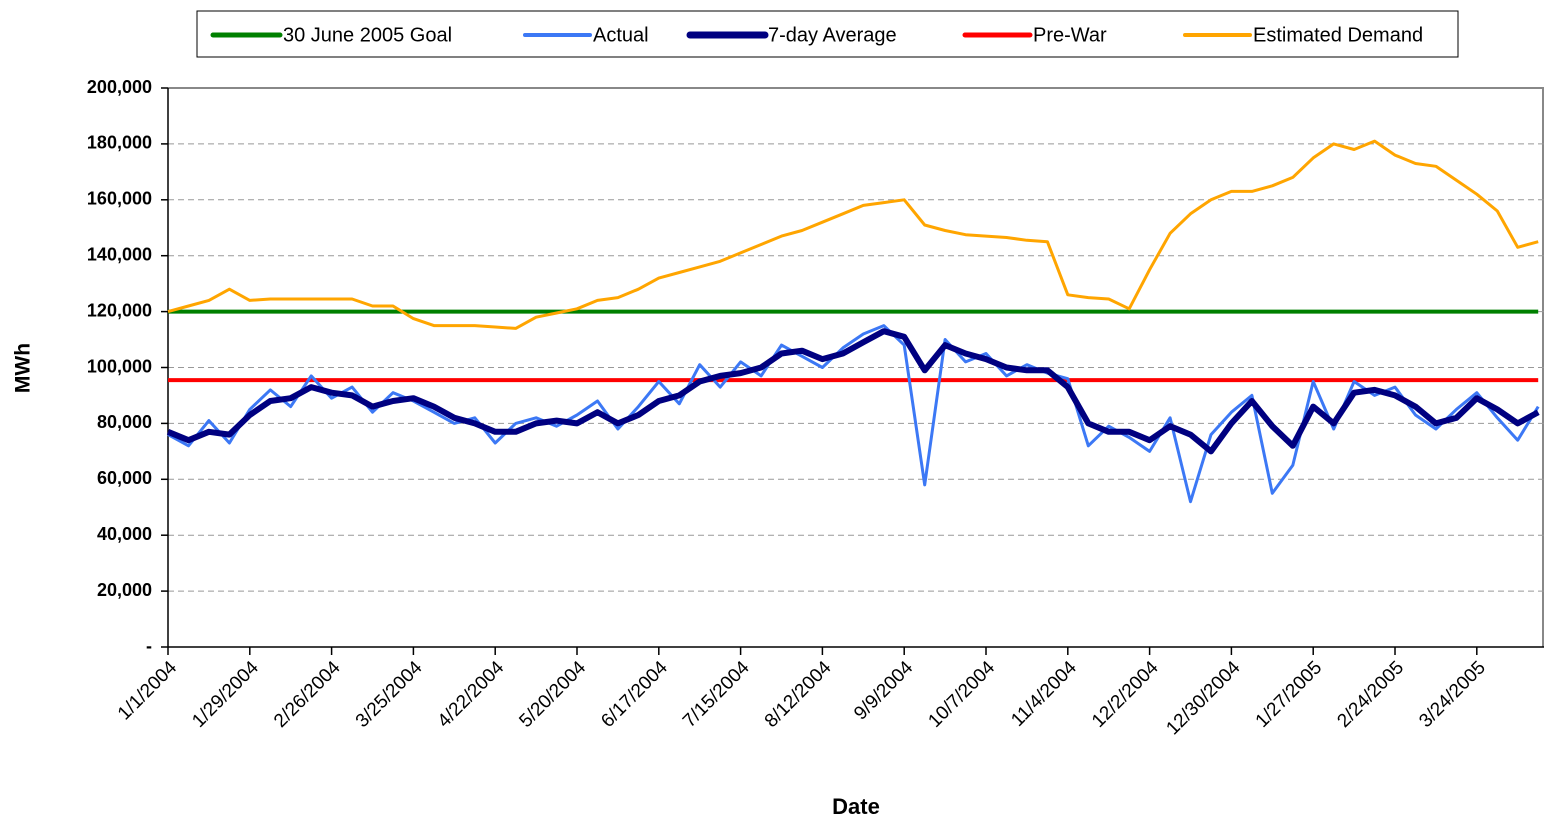  Describe the element at coordinates (552, 694) in the screenshot. I see `x-tick-label: 5/20/2004` at that location.